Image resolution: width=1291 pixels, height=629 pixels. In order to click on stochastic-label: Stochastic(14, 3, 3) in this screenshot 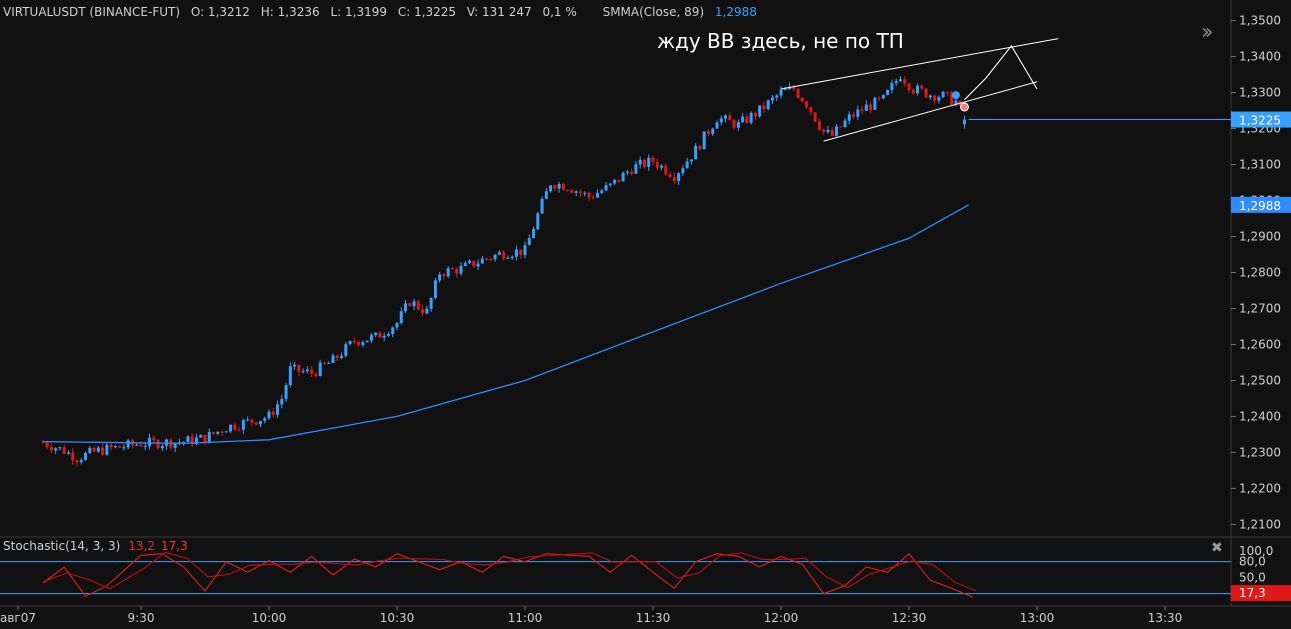, I will do `click(62, 546)`.